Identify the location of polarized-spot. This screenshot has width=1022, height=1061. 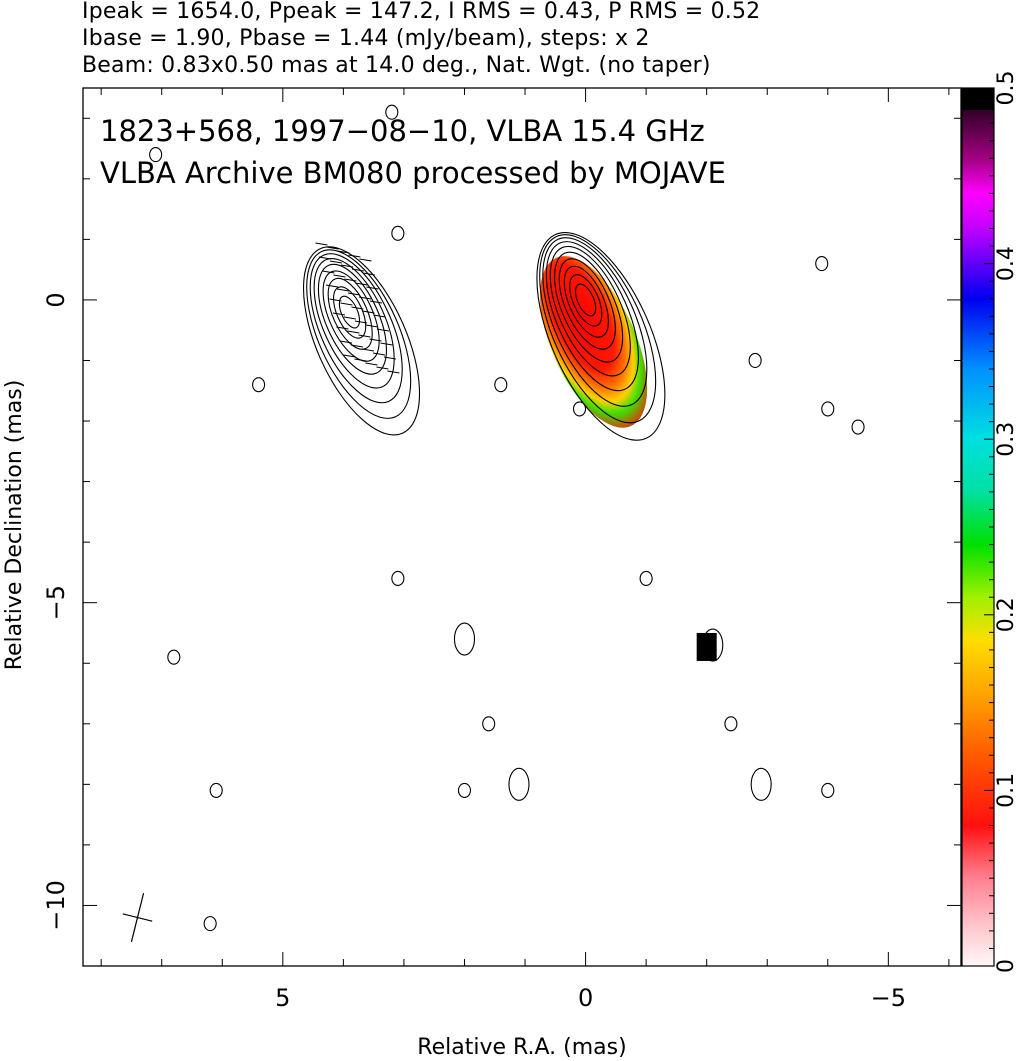
(706, 646).